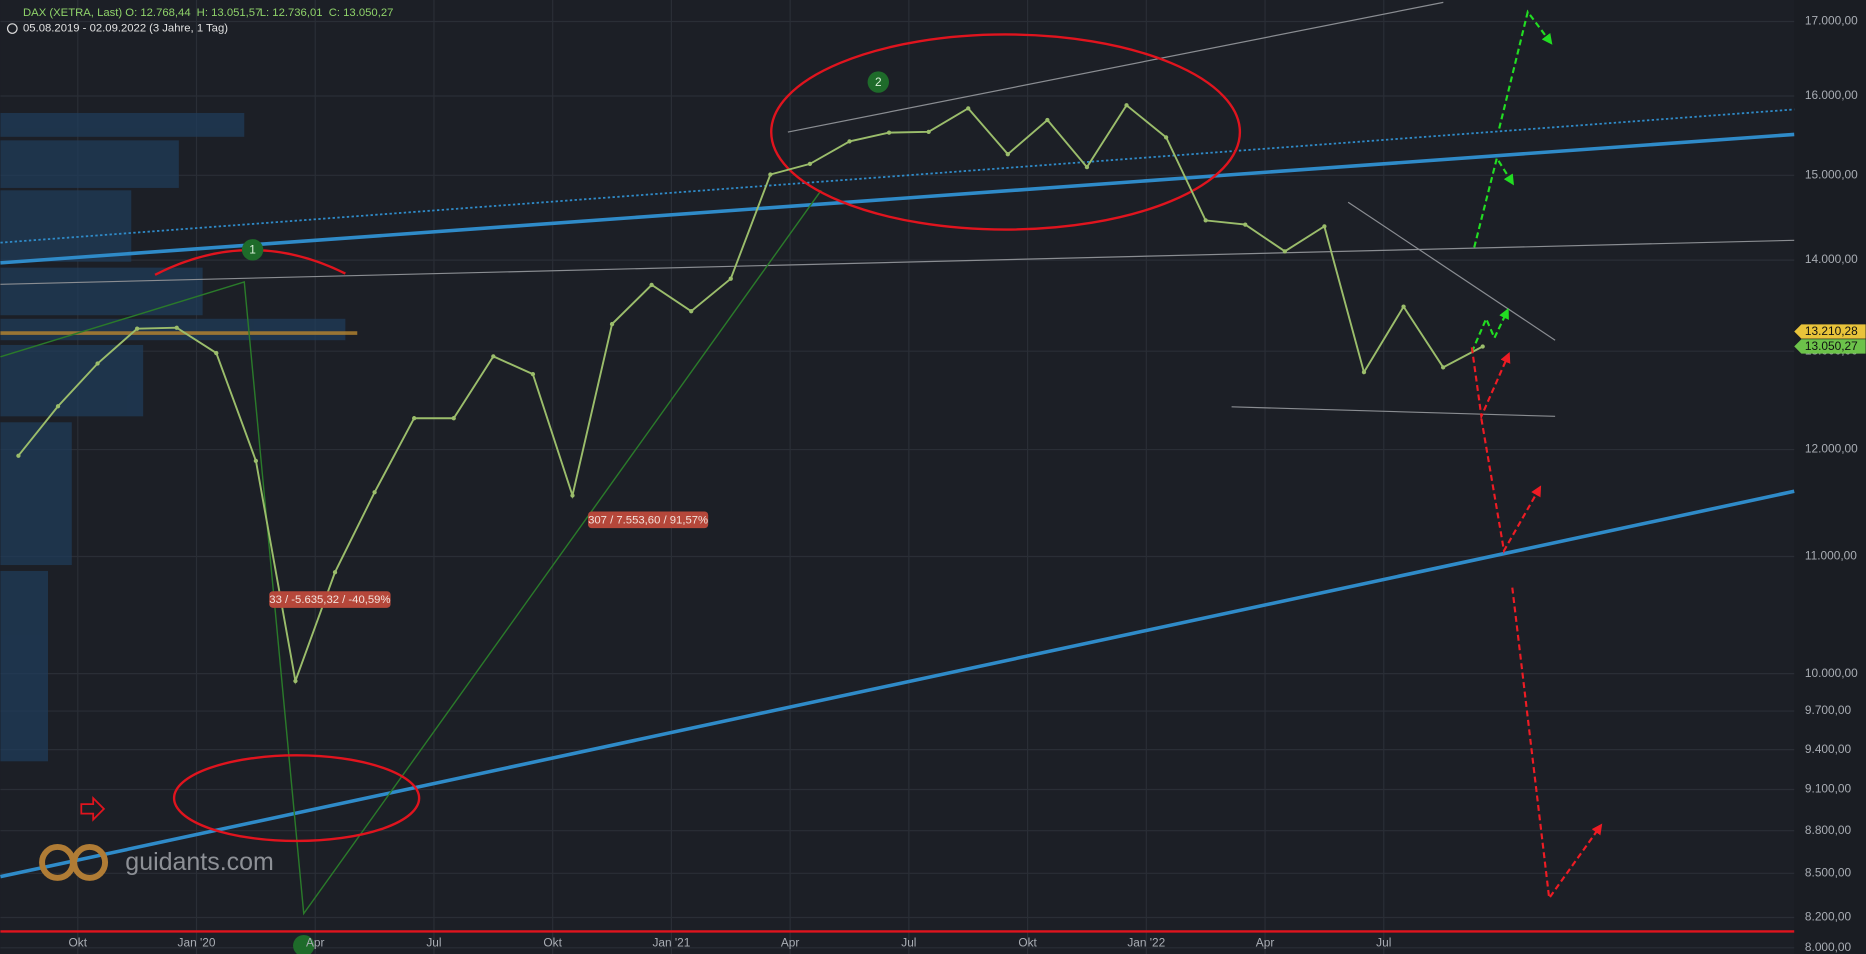 The height and width of the screenshot is (954, 1866). Describe the element at coordinates (1146, 942) in the screenshot. I see `x-tick-label: Jan '22` at that location.